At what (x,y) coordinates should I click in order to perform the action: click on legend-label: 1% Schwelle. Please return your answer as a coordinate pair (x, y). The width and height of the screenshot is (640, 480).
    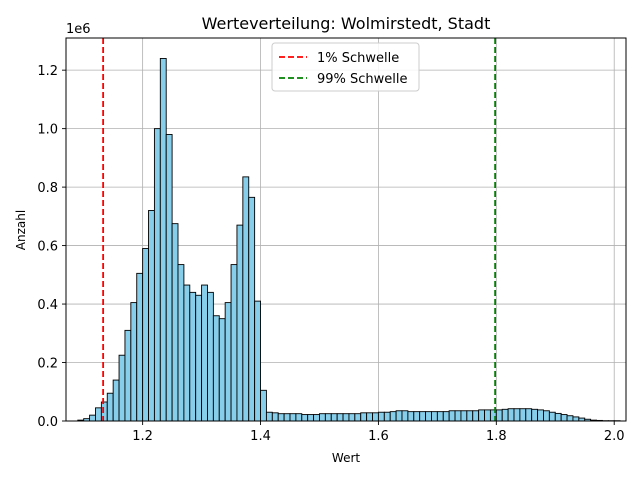
    Looking at the image, I should click on (358, 58).